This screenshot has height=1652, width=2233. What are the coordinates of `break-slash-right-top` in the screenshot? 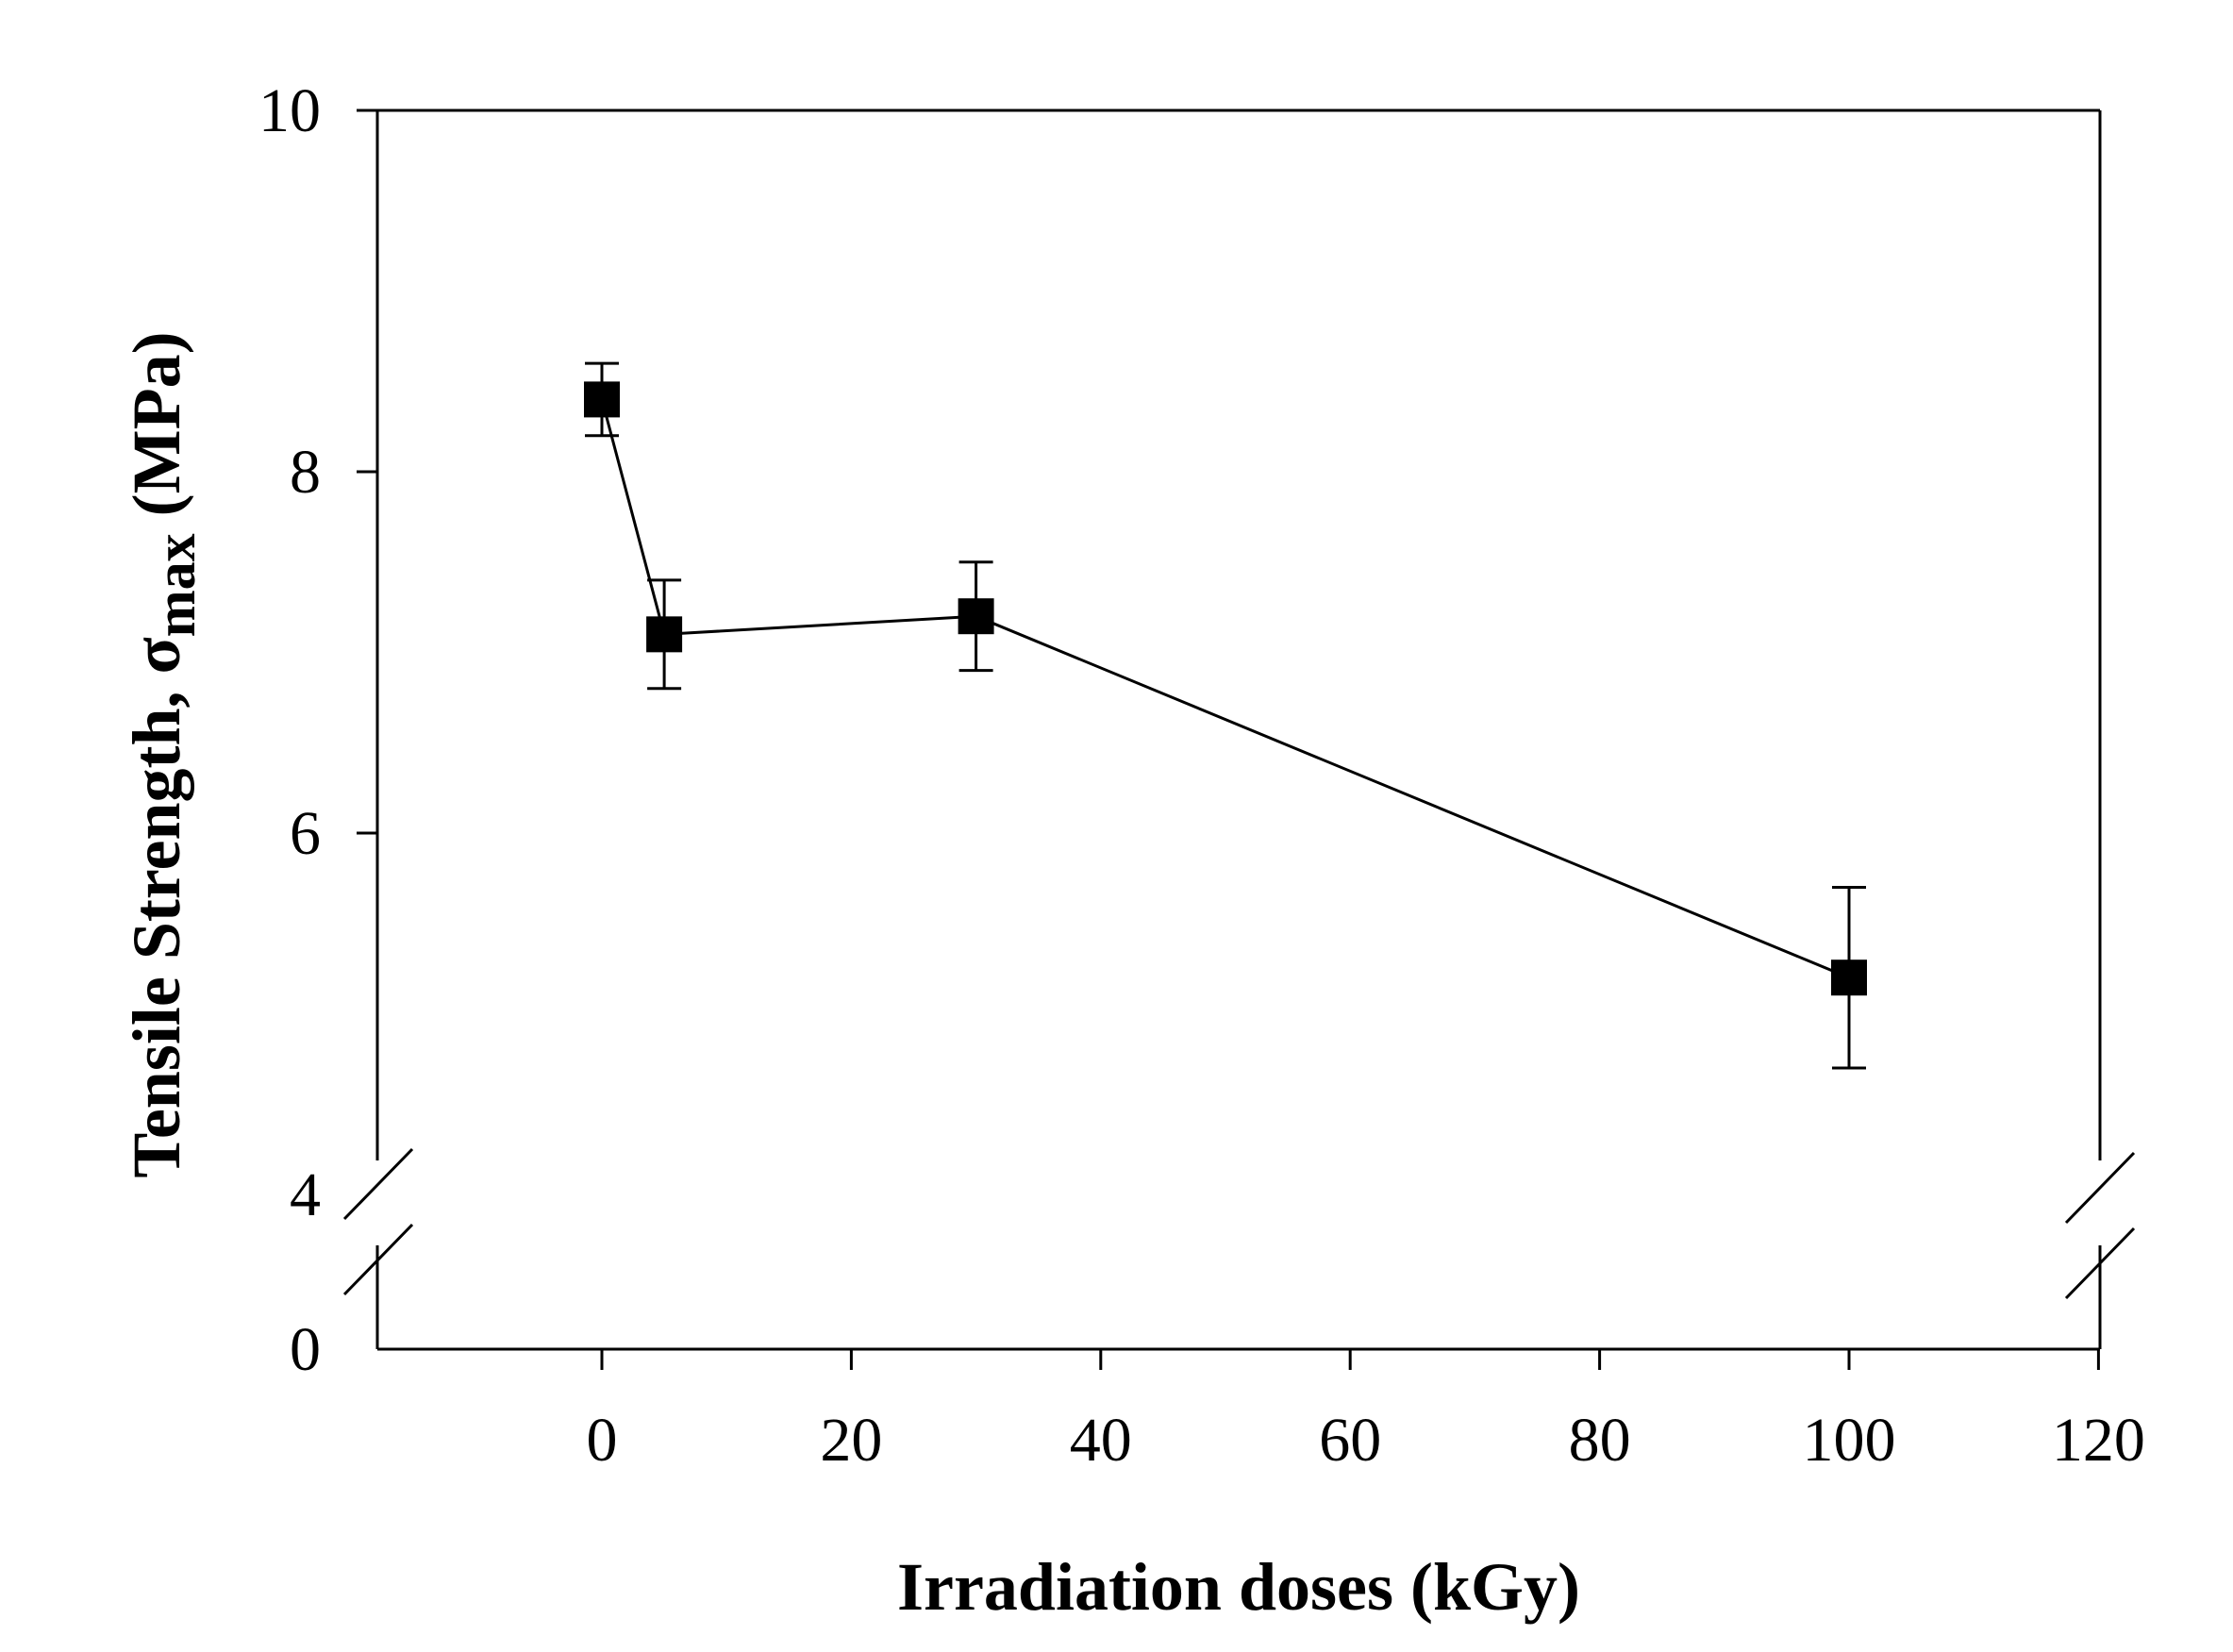 It's located at (2100, 1188).